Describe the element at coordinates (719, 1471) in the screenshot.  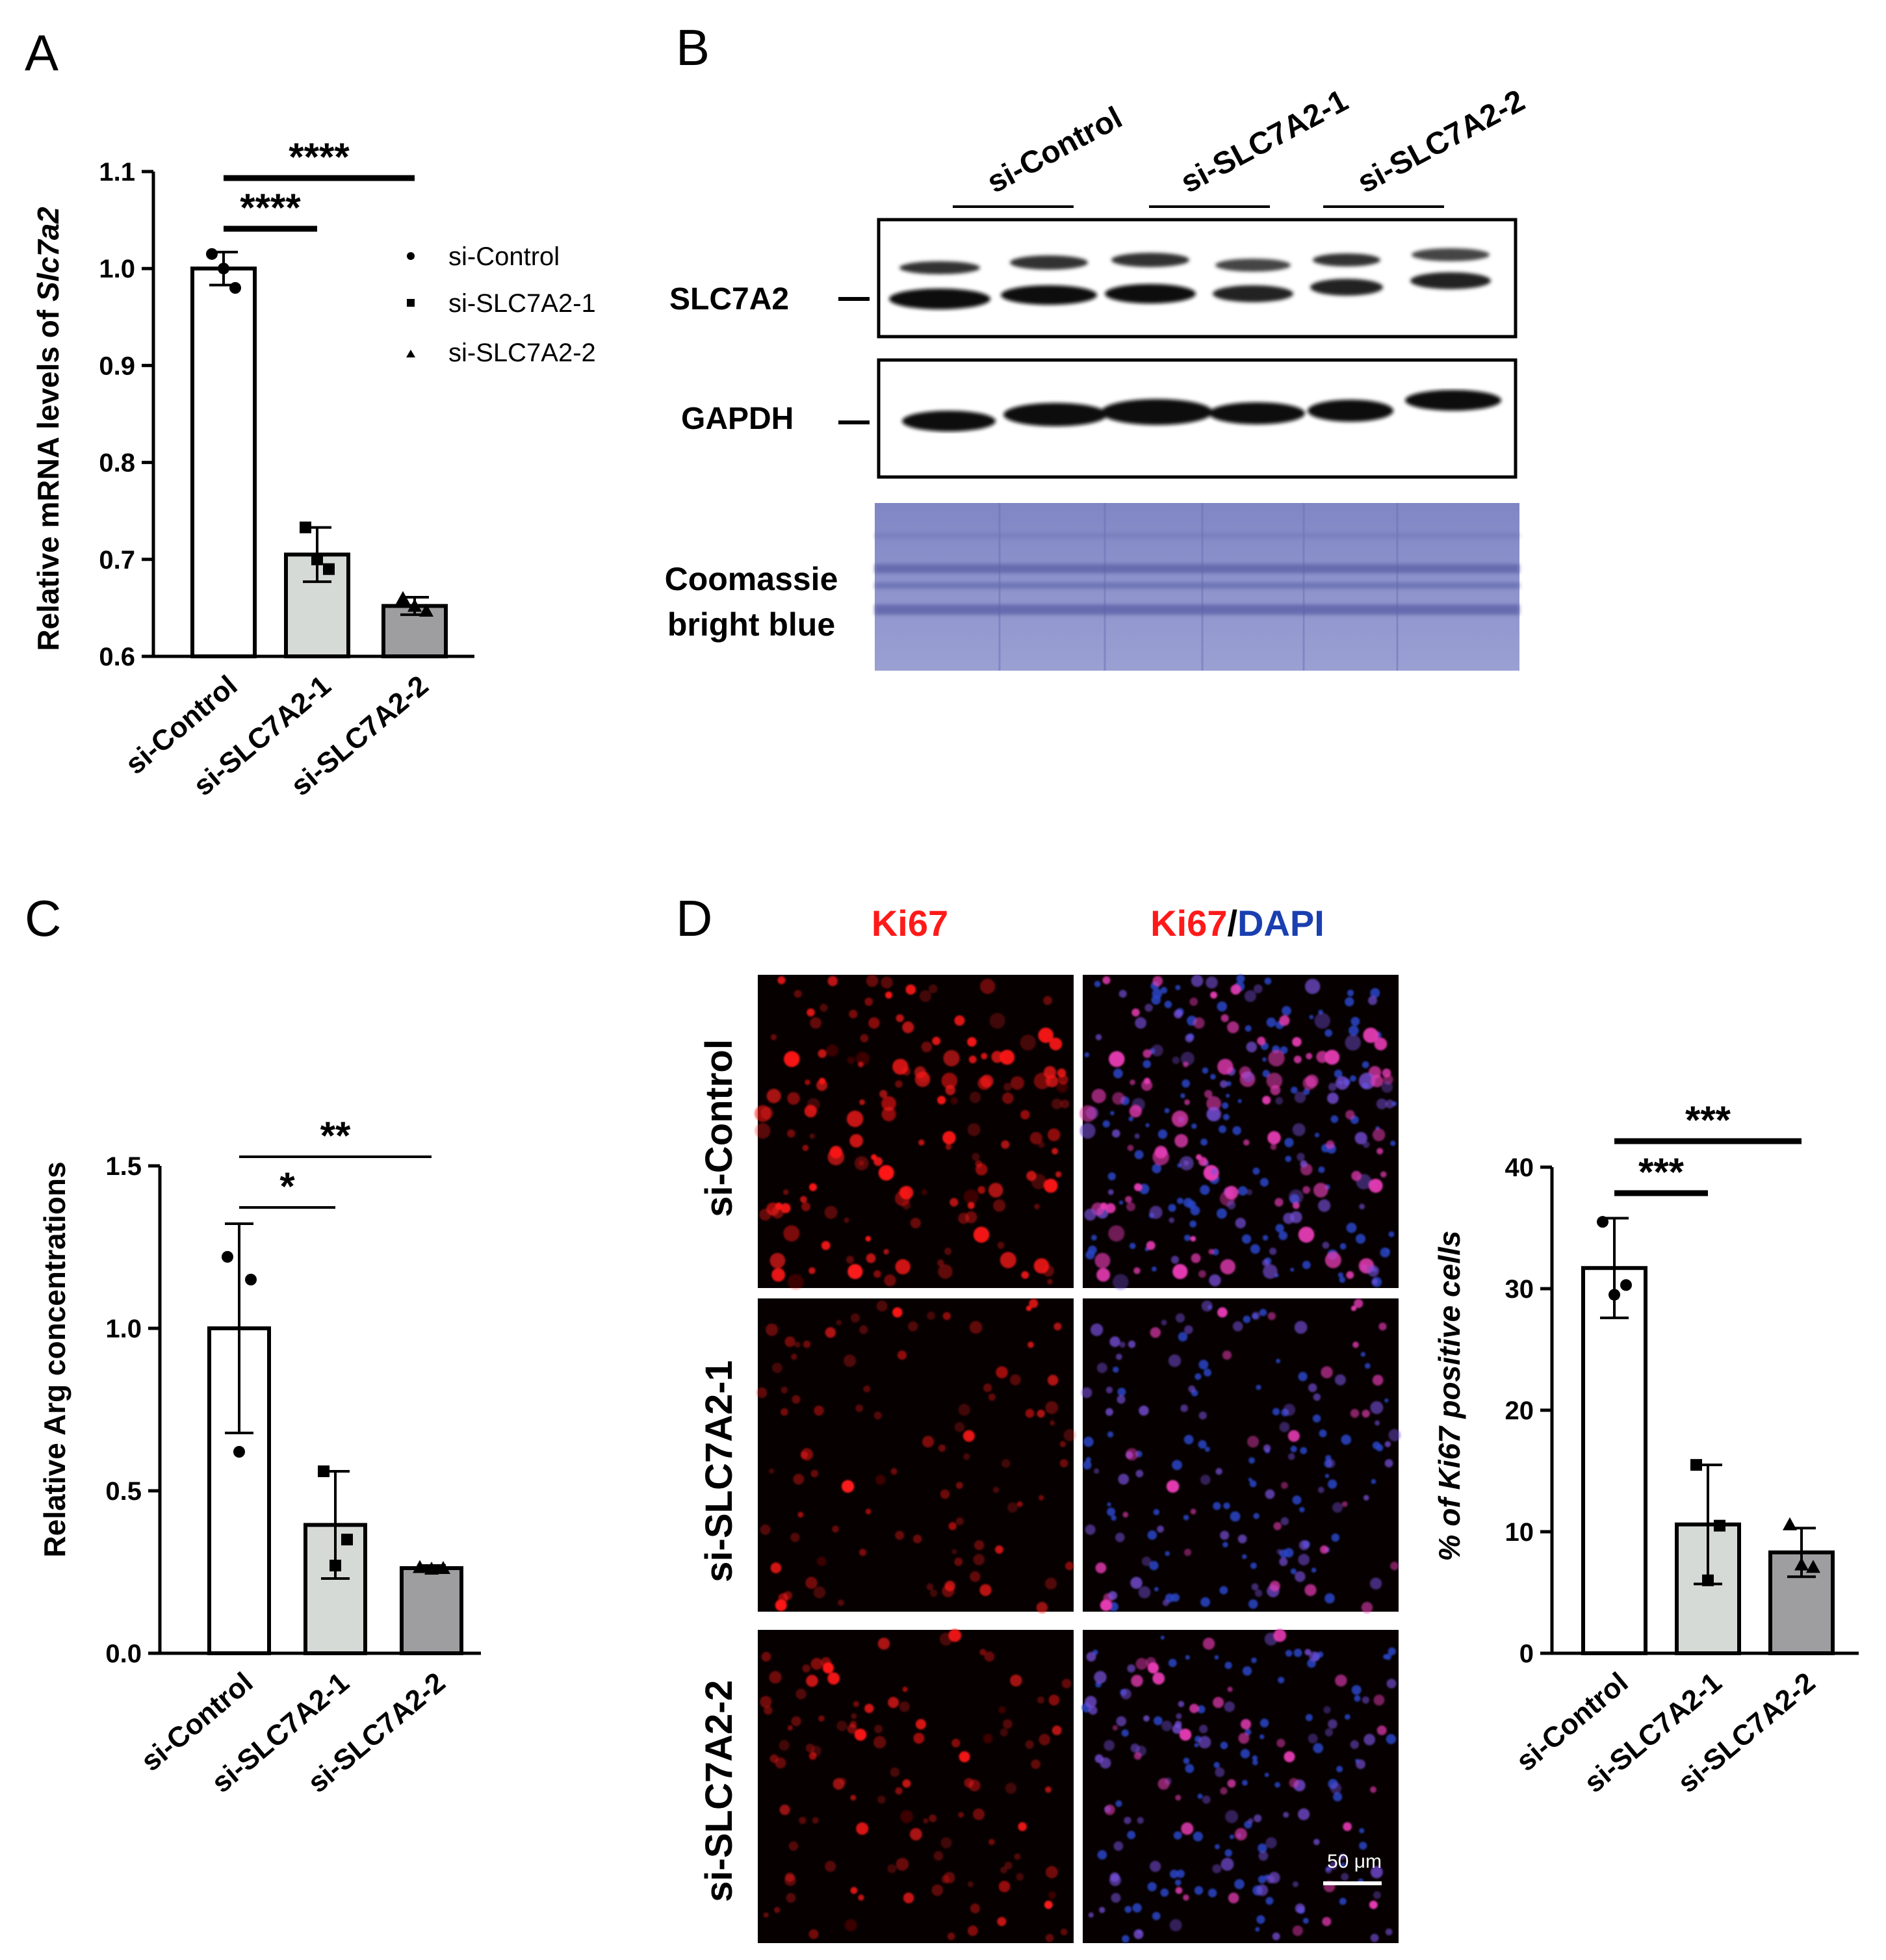
I see `micro-row-label-si-slc7a2-1: si-SLC7A2-1` at that location.